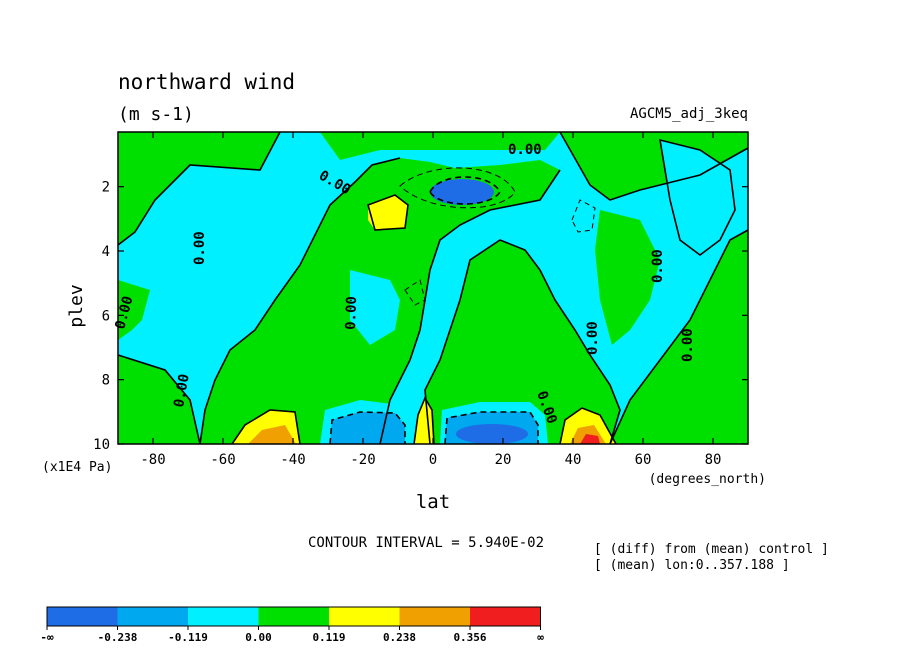  I want to click on green-region-east-lower, so click(679, 337).